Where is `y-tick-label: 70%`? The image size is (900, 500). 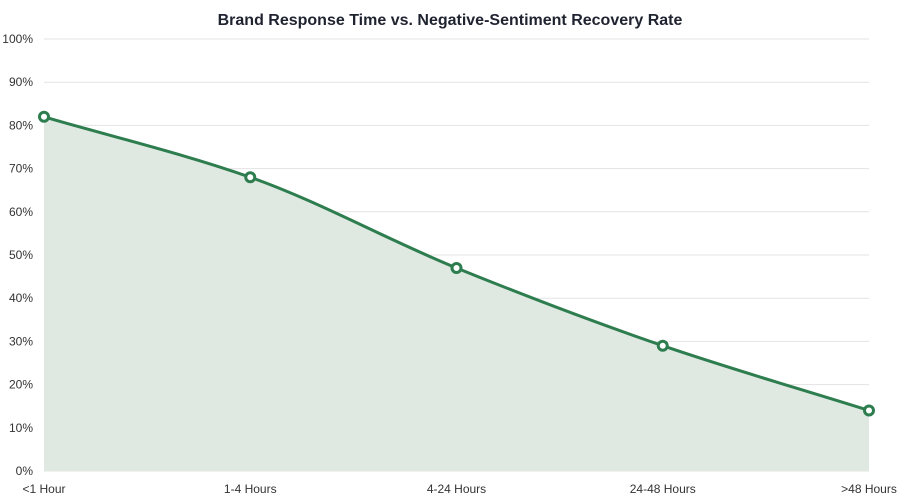 y-tick-label: 70% is located at coordinates (21, 169).